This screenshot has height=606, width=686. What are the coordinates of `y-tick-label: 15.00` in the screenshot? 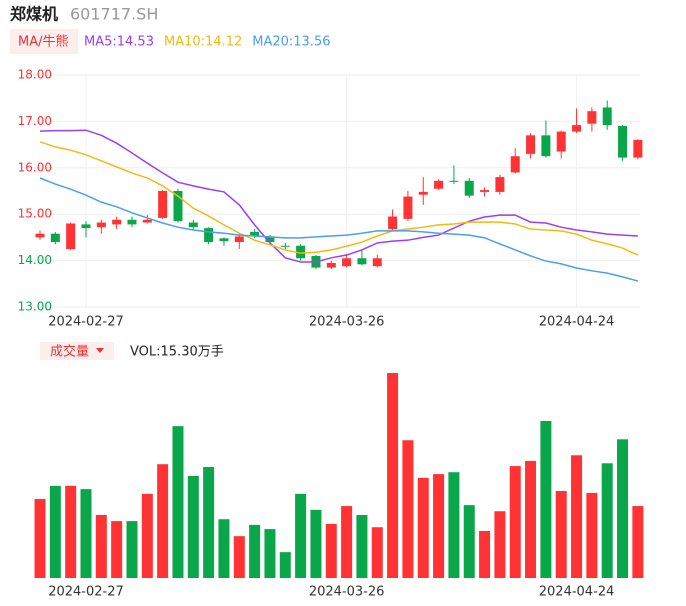 It's located at (35, 214).